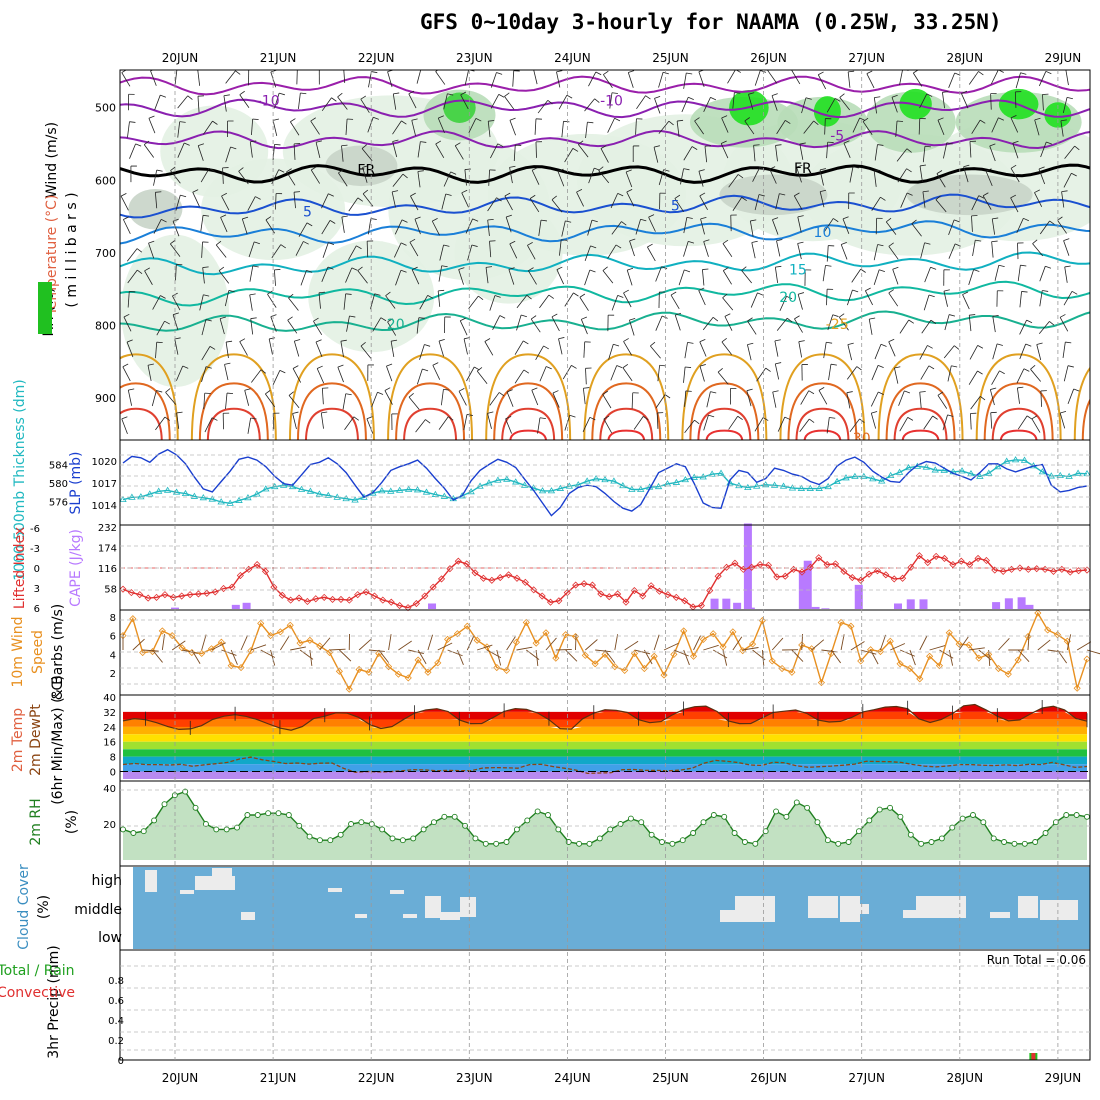 The height and width of the screenshot is (1100, 1100). I want to click on precip-tick: 0.6, so click(116, 1001).